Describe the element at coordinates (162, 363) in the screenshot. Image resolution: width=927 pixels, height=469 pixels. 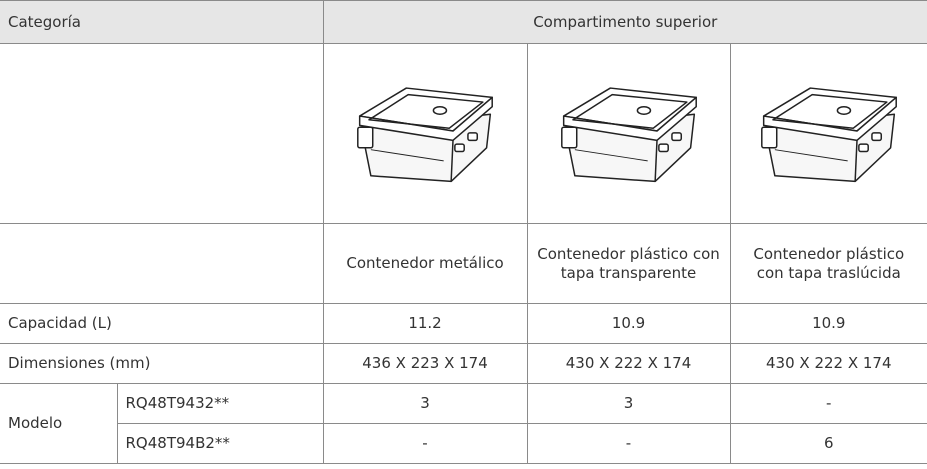
I see `row-label: Dimensiones (mm)` at that location.